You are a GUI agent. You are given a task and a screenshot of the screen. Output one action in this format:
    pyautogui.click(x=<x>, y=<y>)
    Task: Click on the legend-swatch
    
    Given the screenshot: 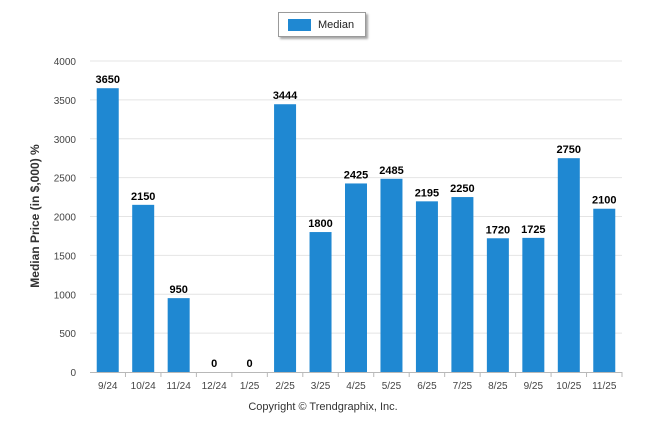 What is the action you would take?
    pyautogui.click(x=299, y=24)
    